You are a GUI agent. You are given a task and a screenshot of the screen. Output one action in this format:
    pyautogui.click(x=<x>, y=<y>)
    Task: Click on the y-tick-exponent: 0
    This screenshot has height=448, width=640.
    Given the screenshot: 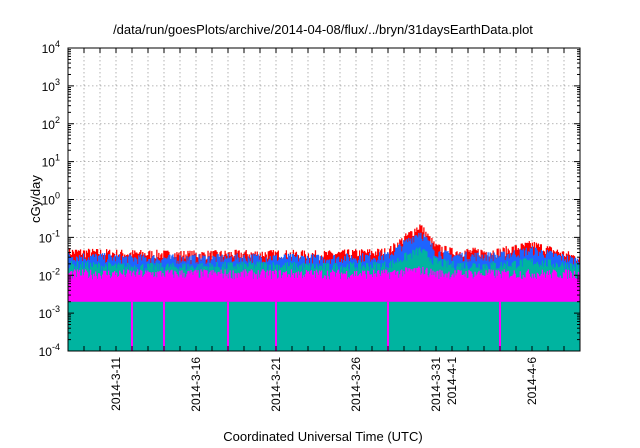 What is the action you would take?
    pyautogui.click(x=57, y=196)
    